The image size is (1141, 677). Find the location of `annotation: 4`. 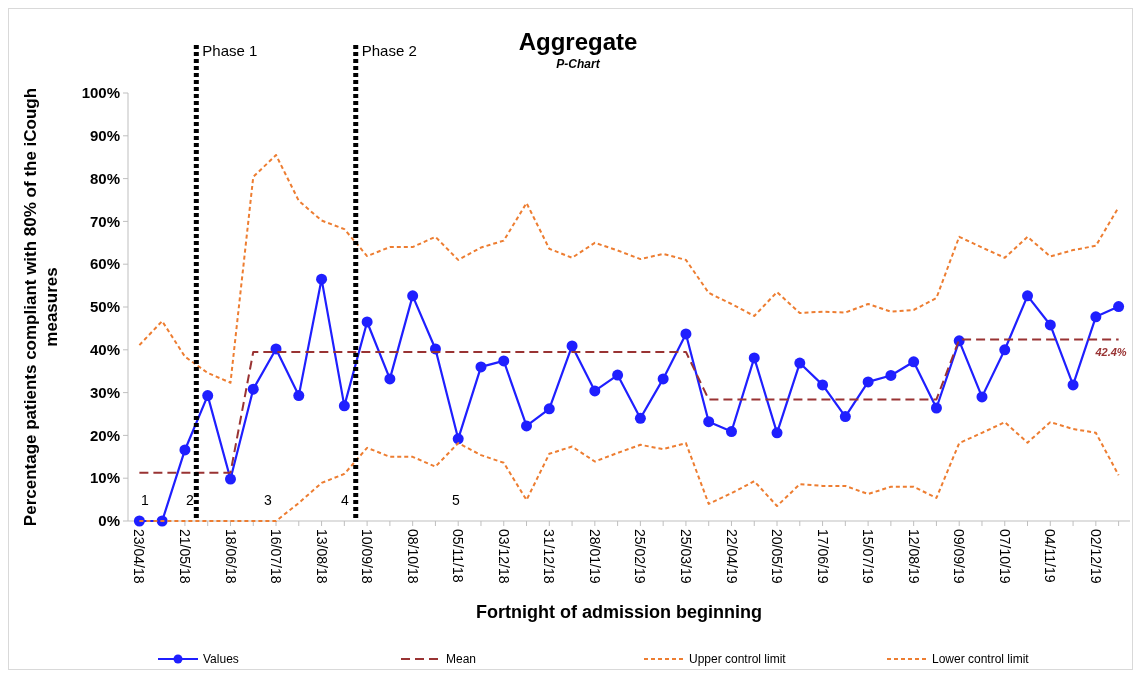

annotation: 4 is located at coordinates (345, 500).